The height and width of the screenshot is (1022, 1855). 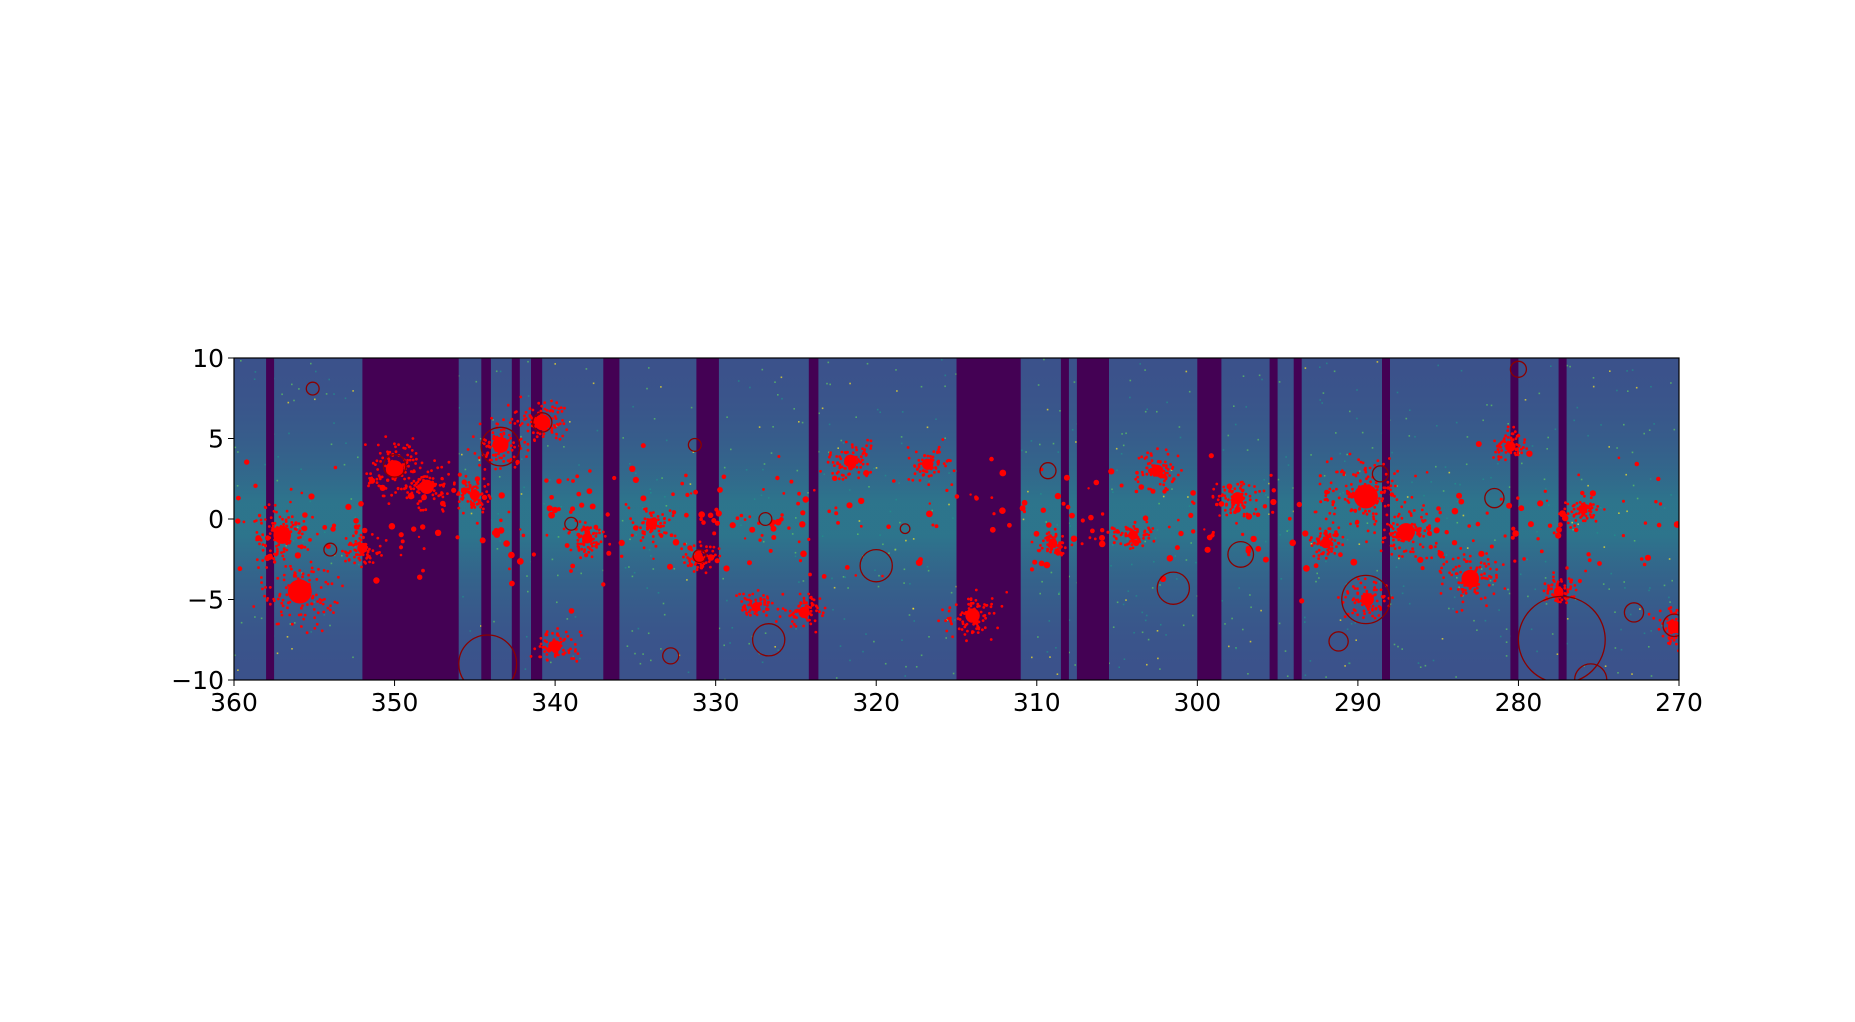 What do you see at coordinates (1326, 543) in the screenshot?
I see `source-cluster` at bounding box center [1326, 543].